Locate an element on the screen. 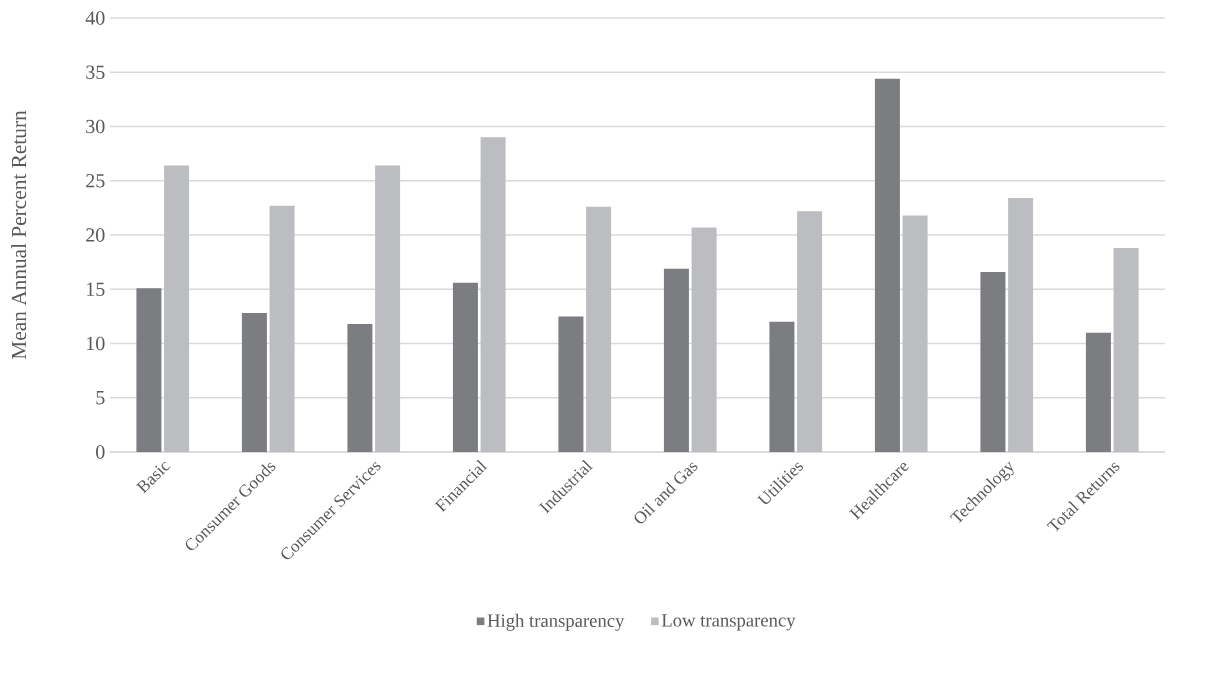 The image size is (1220, 685). y-tick-label: 15 is located at coordinates (96, 289).